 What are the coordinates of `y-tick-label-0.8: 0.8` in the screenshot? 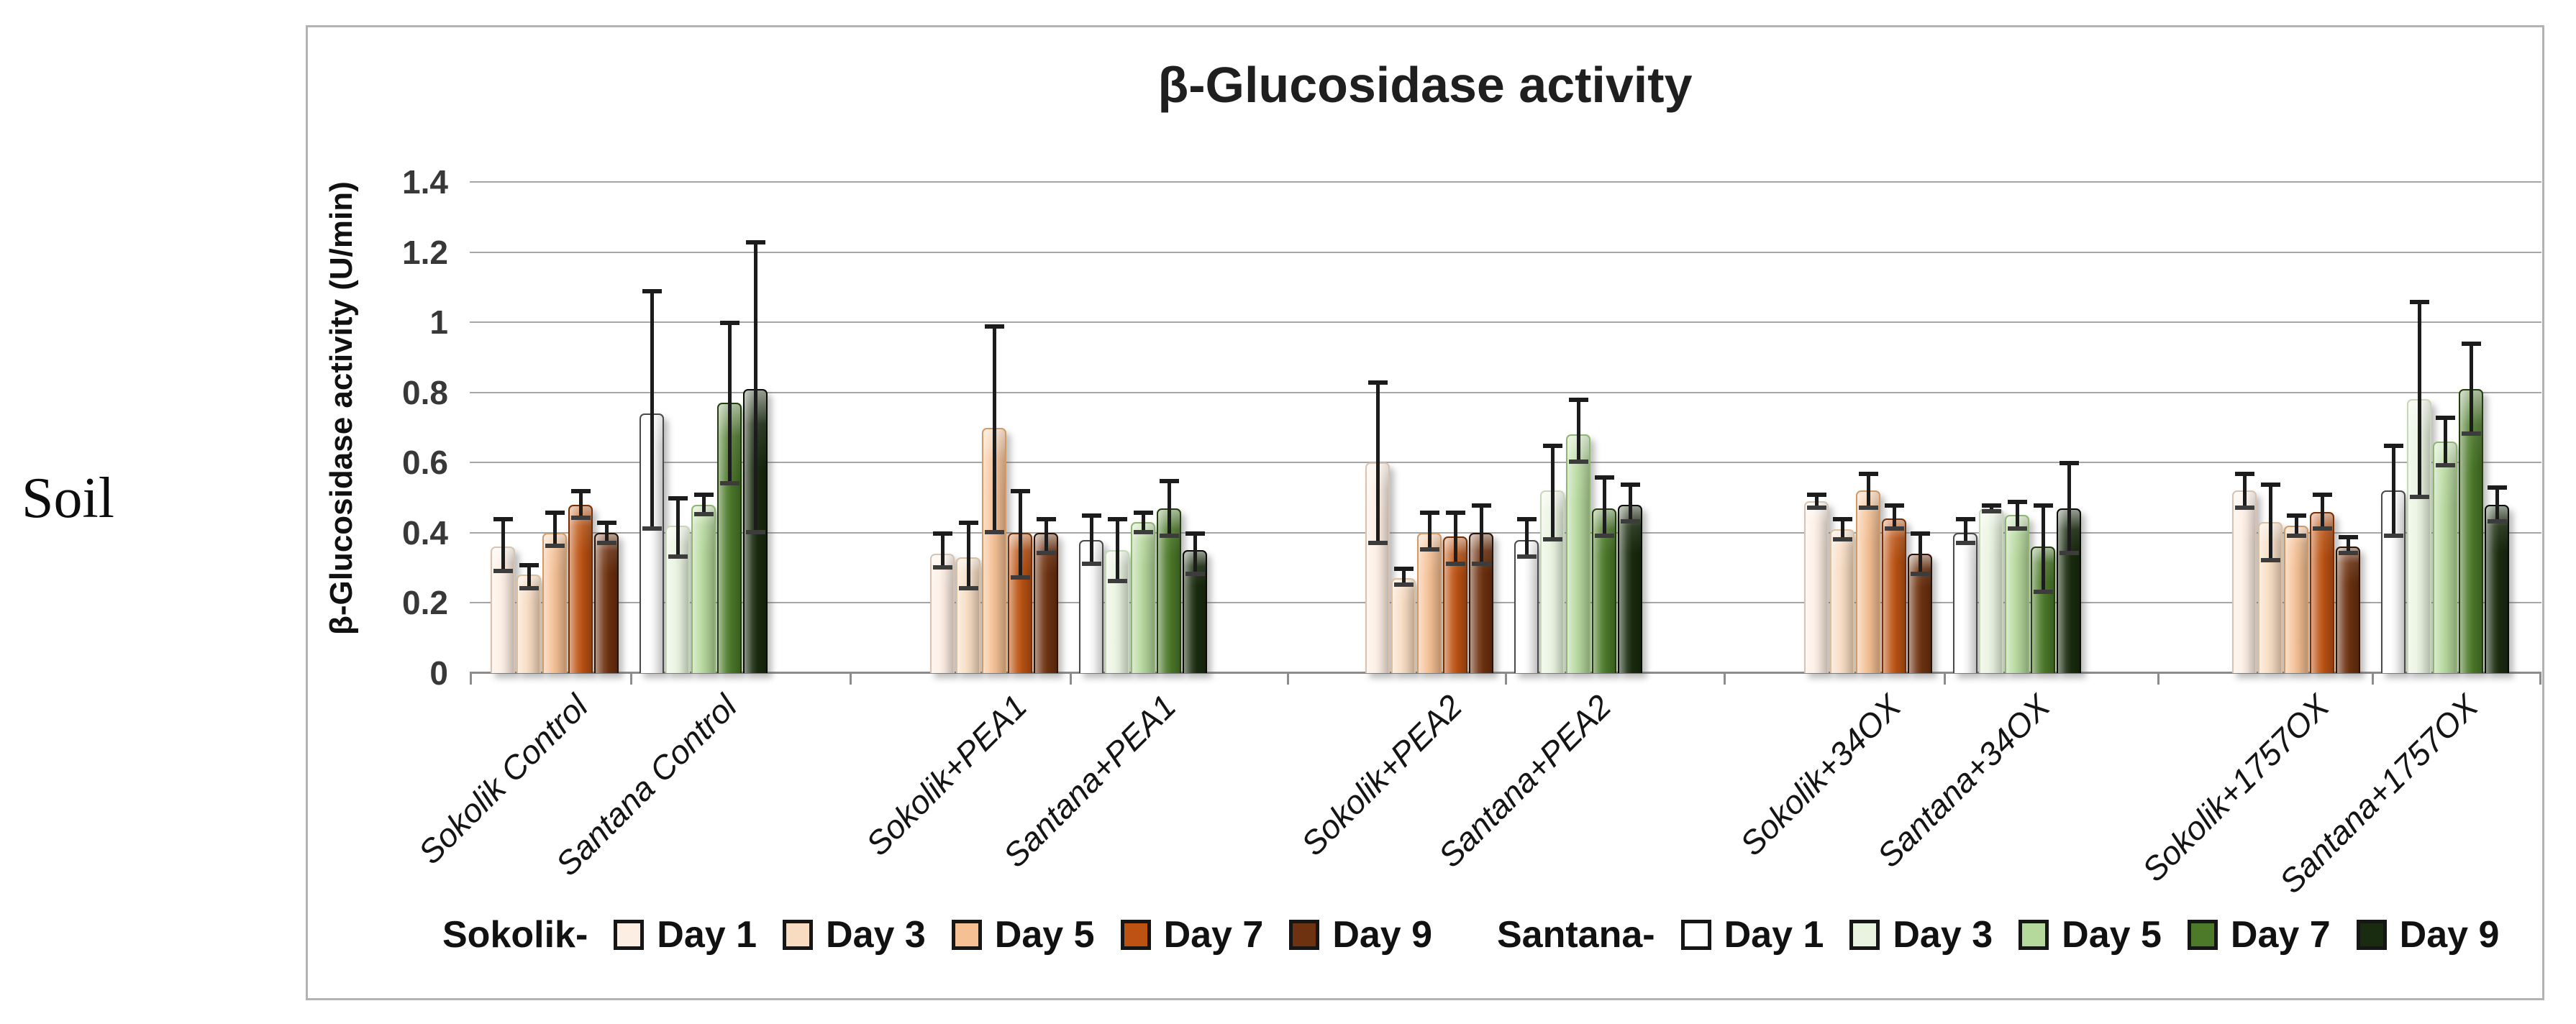 It's located at (425, 392).